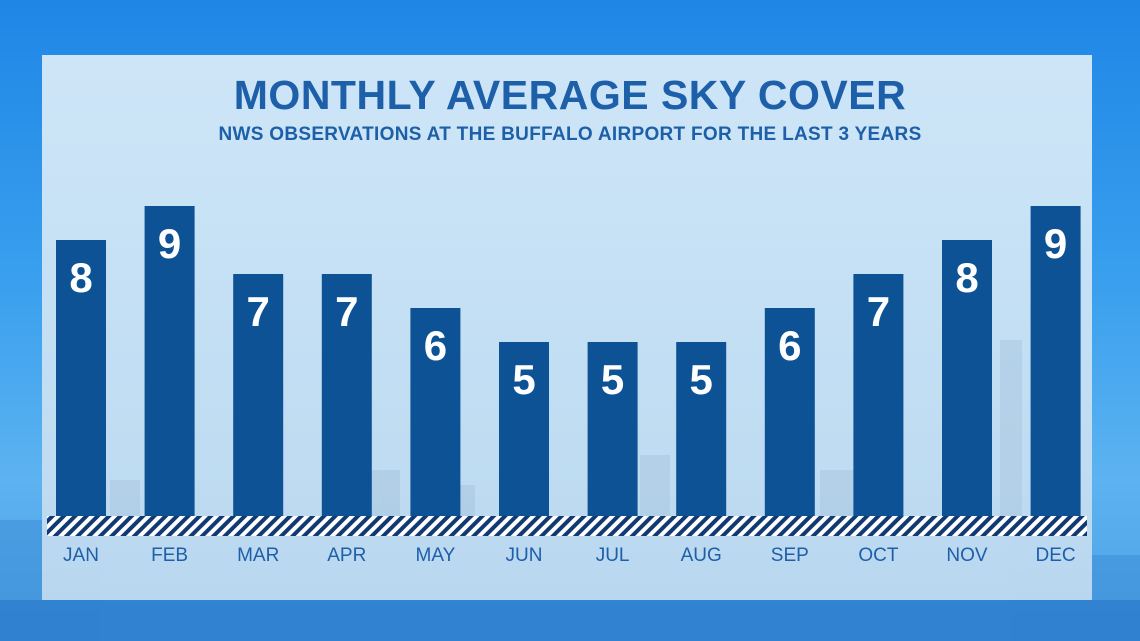 The height and width of the screenshot is (641, 1140). Describe the element at coordinates (81, 555) in the screenshot. I see `x-tick-label: JAN` at that location.